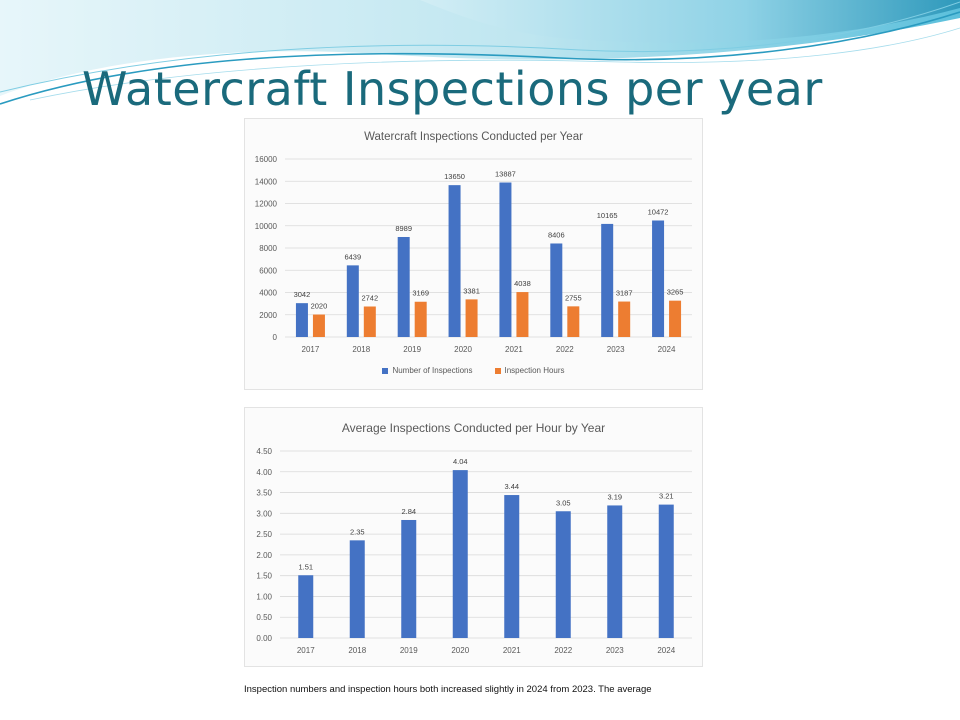 The width and height of the screenshot is (960, 720). I want to click on y-tick-label: 8000, so click(268, 248).